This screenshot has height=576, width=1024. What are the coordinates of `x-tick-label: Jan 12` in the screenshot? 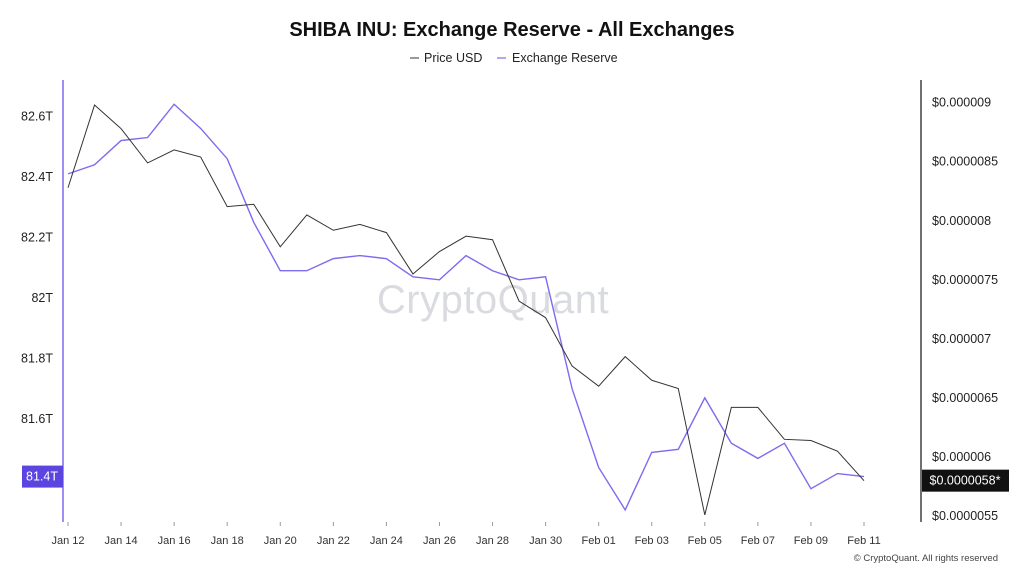 It's located at (67, 541).